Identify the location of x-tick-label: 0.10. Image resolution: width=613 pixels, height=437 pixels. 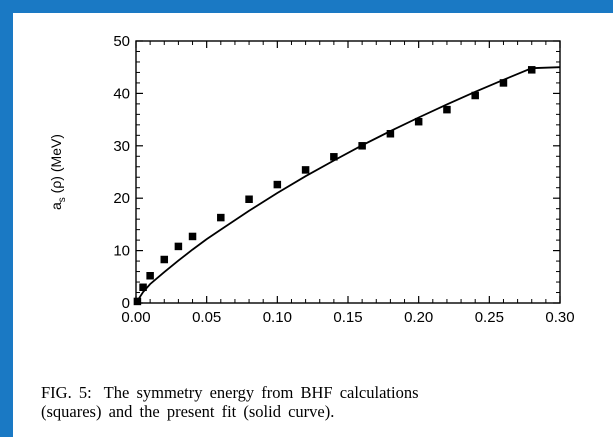
(277, 317).